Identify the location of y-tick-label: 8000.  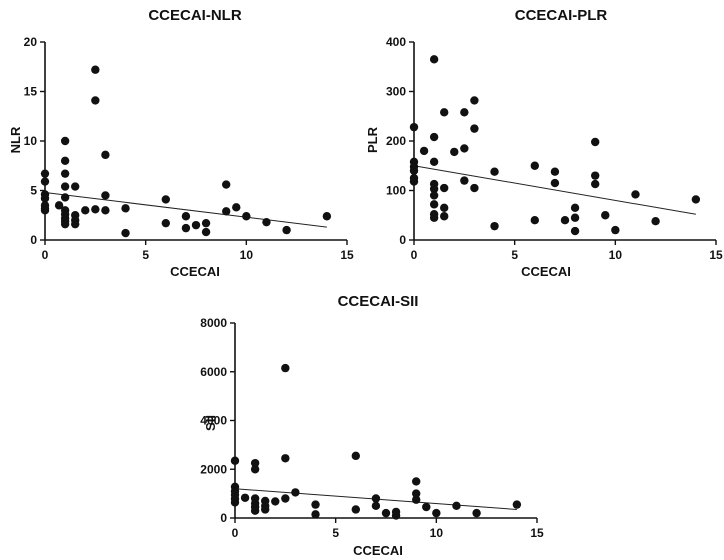
(213, 323).